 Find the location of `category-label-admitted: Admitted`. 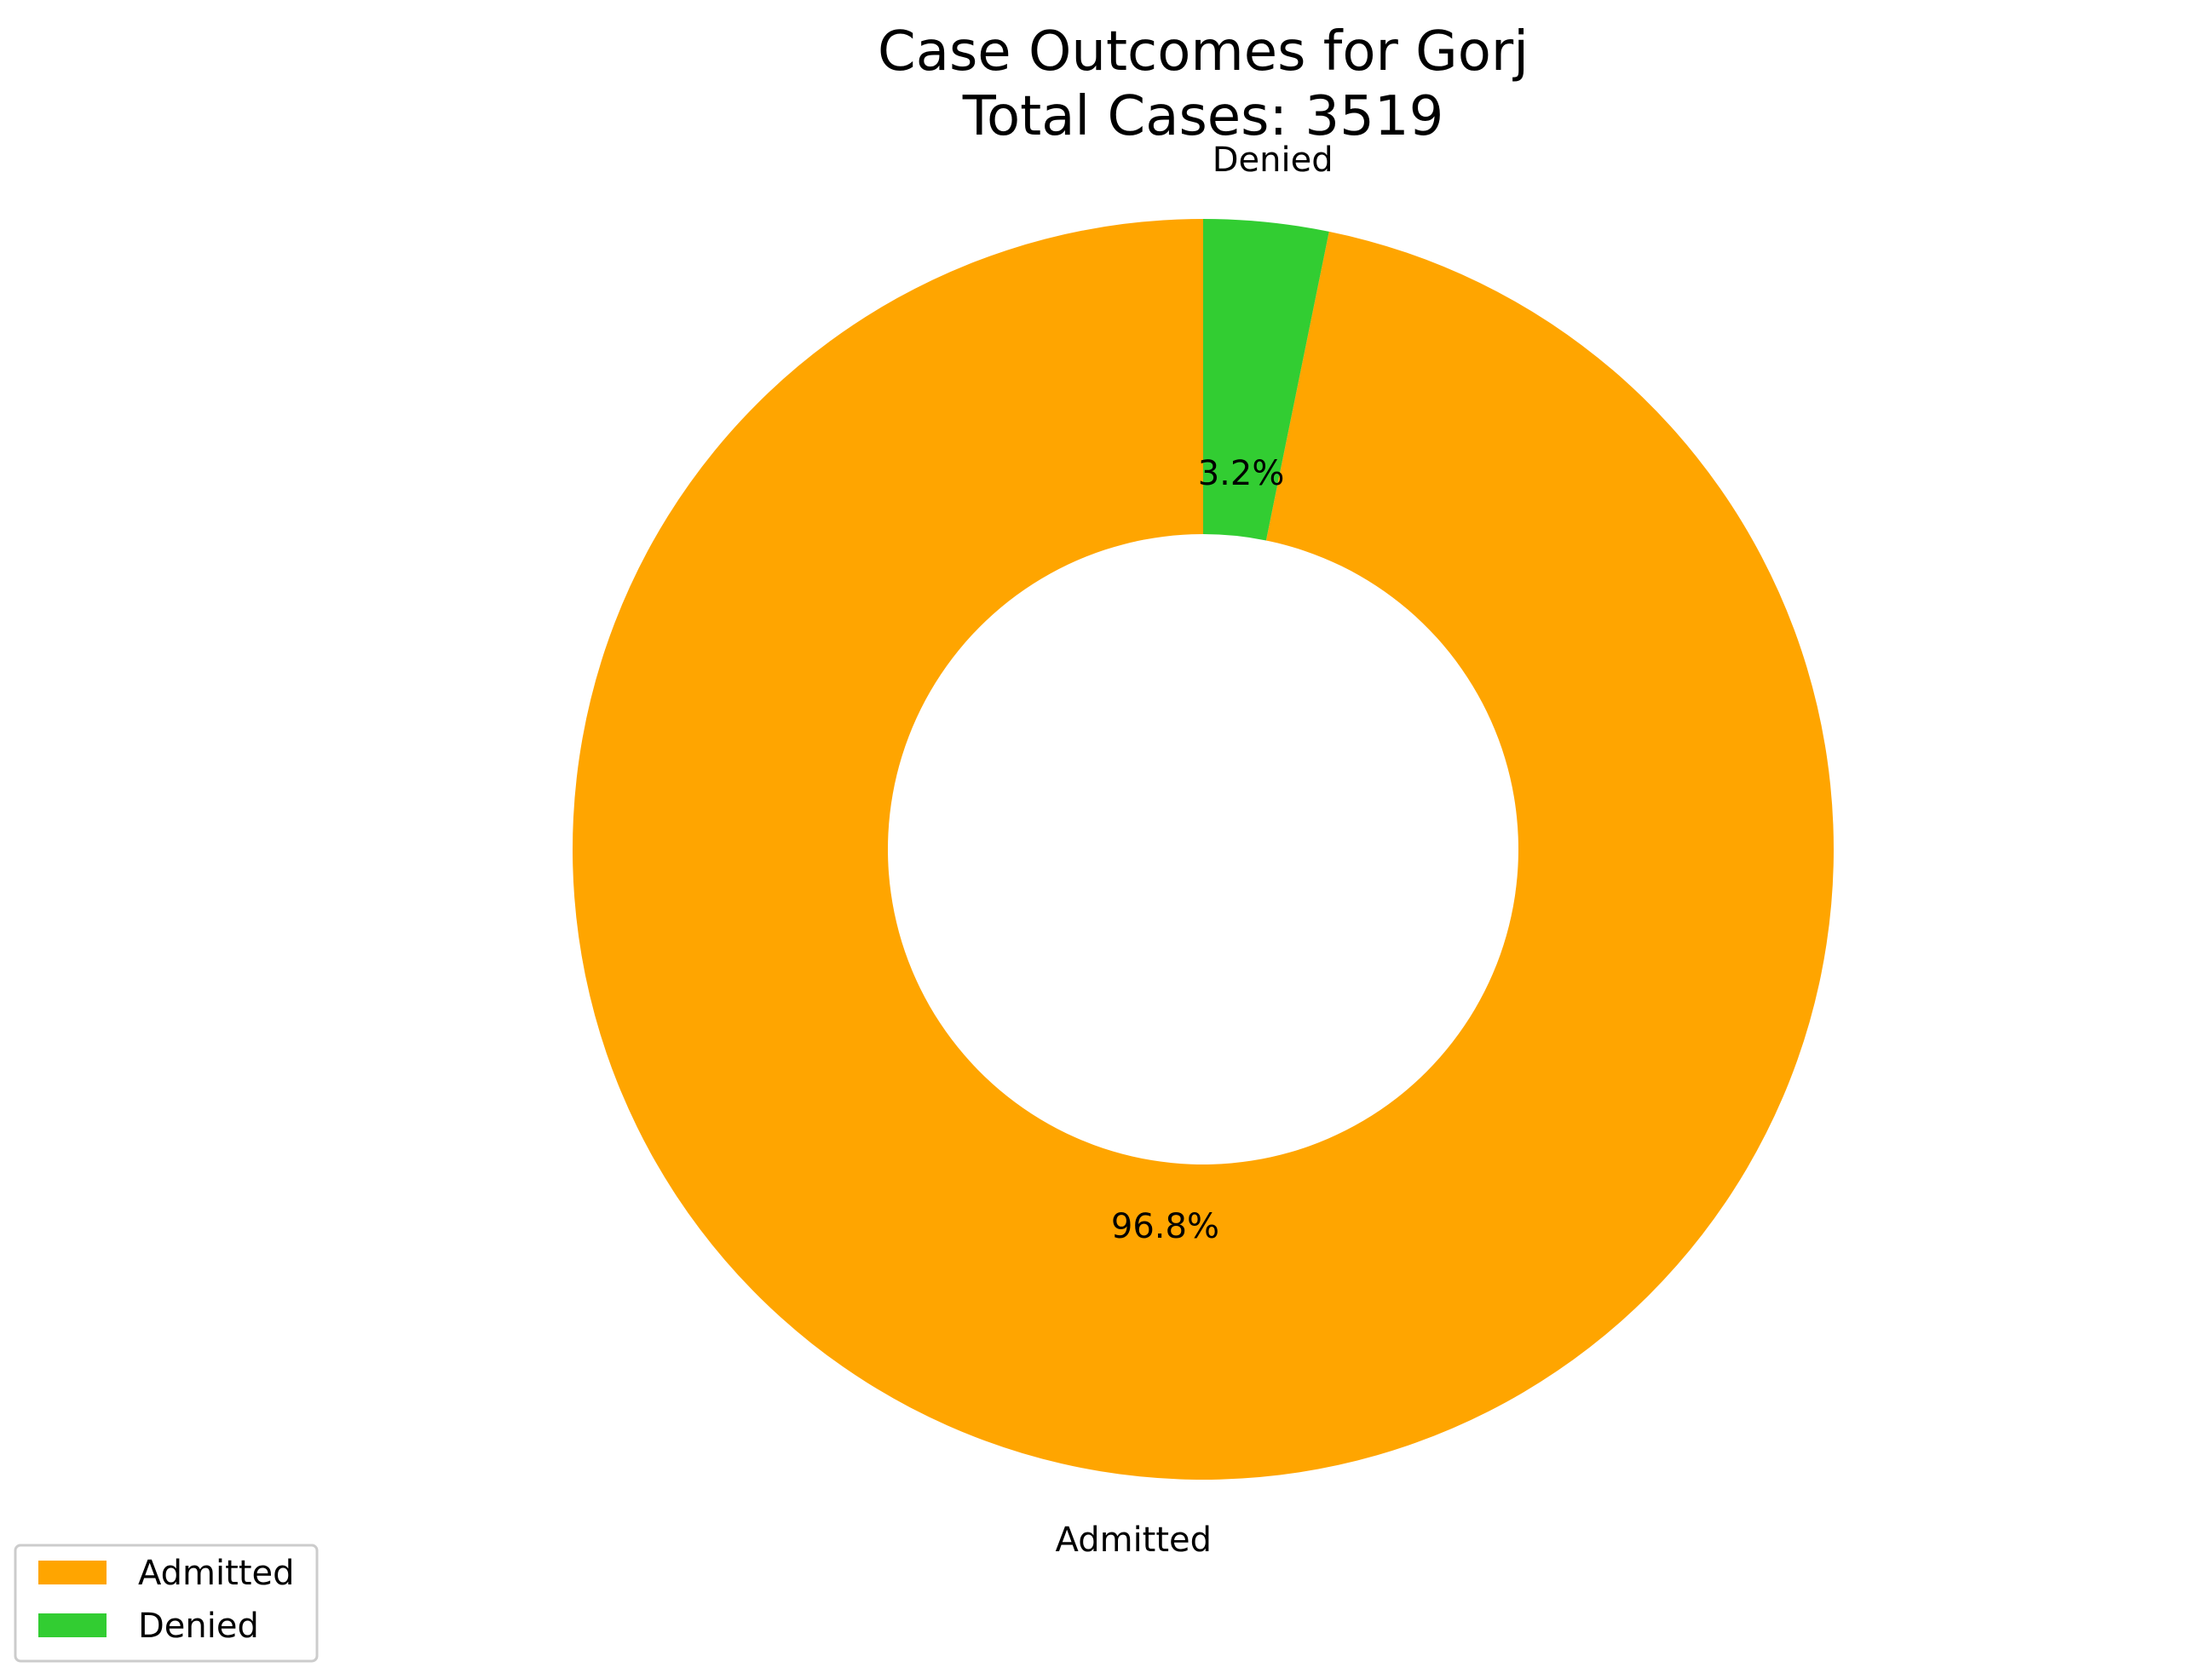

category-label-admitted: Admitted is located at coordinates (1134, 1541).